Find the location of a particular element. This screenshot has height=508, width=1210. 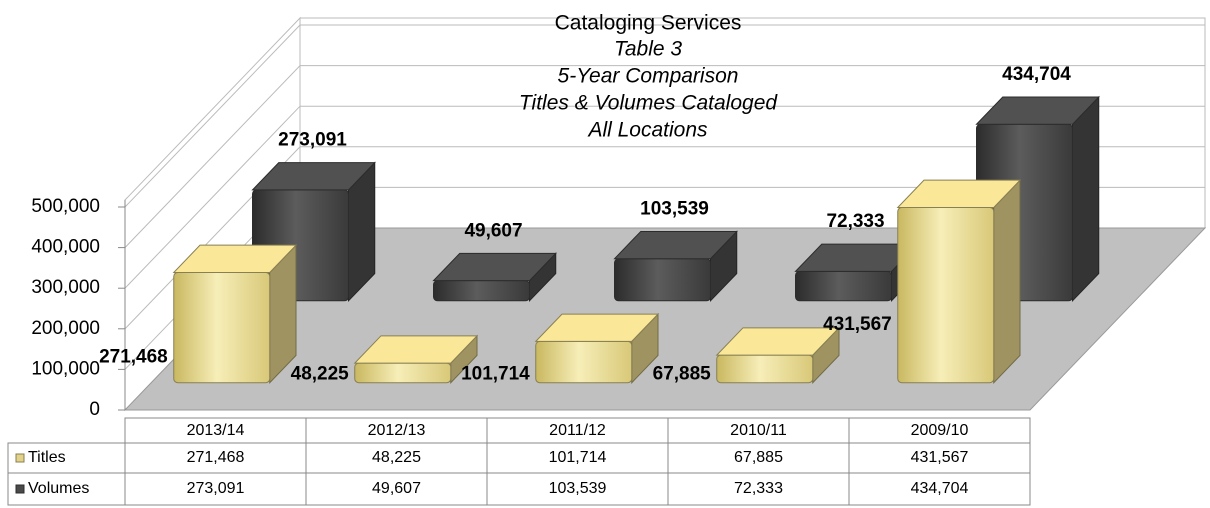

y-tick-label: 300,000 is located at coordinates (65, 287).